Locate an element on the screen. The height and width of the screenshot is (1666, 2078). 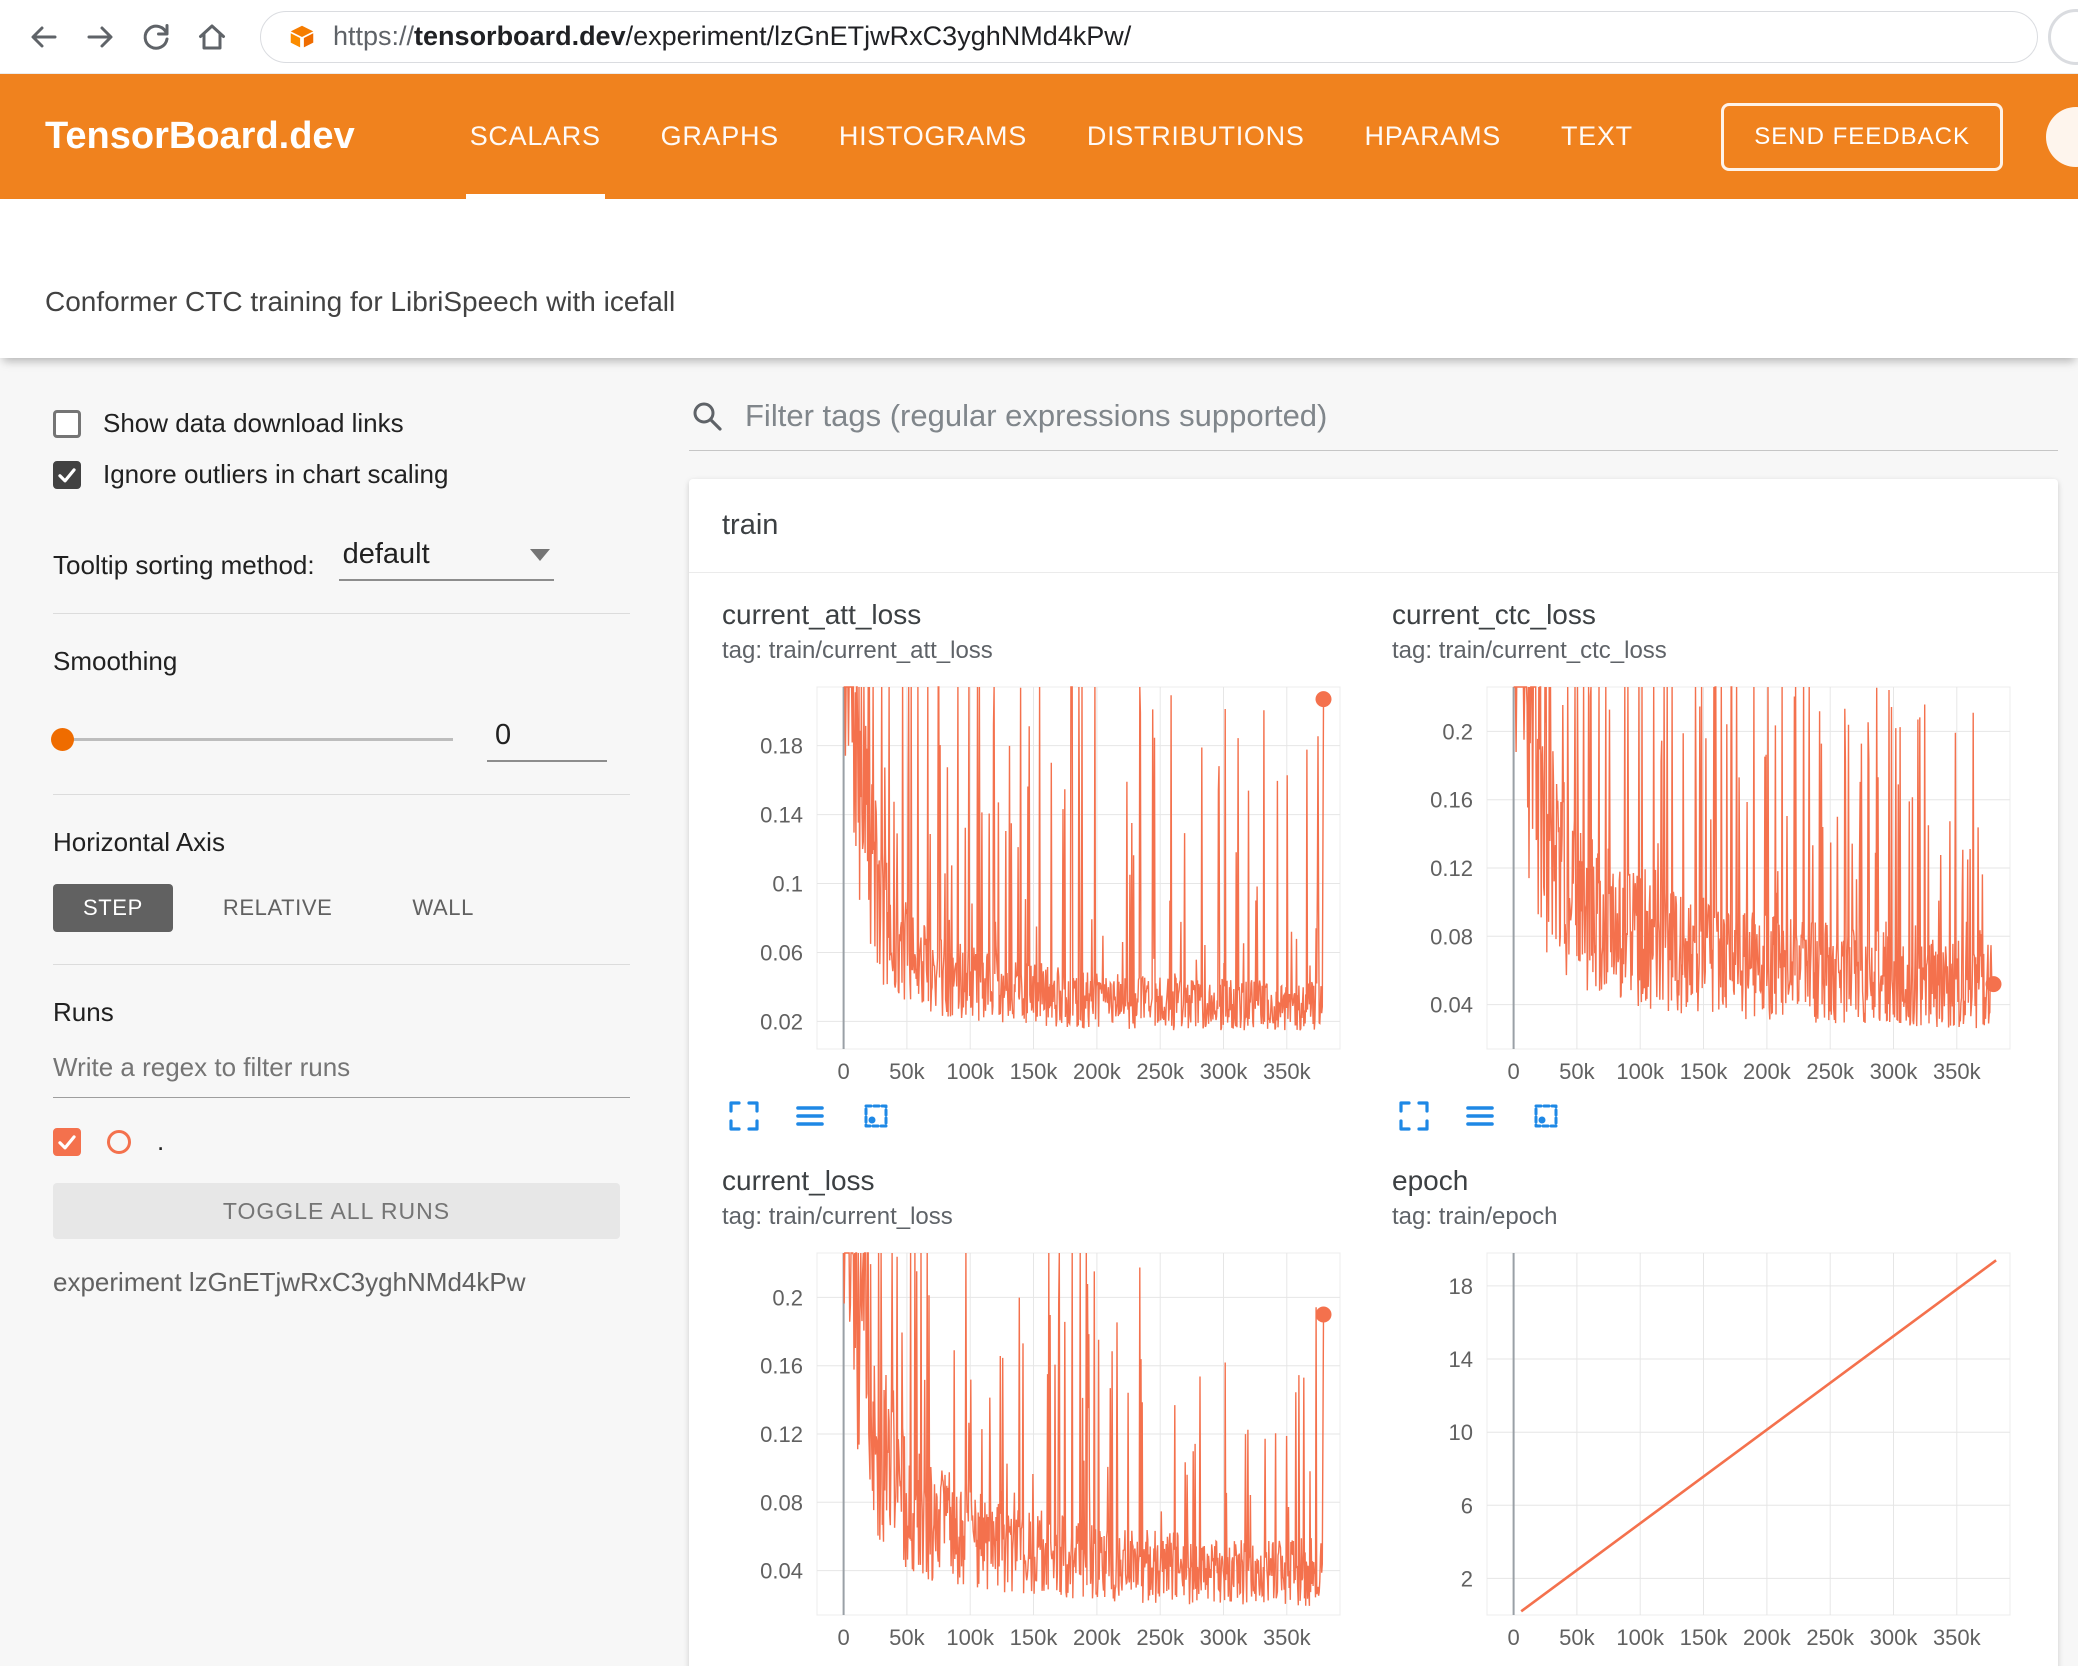
svg-text: 250k is located at coordinates (1160, 1071).